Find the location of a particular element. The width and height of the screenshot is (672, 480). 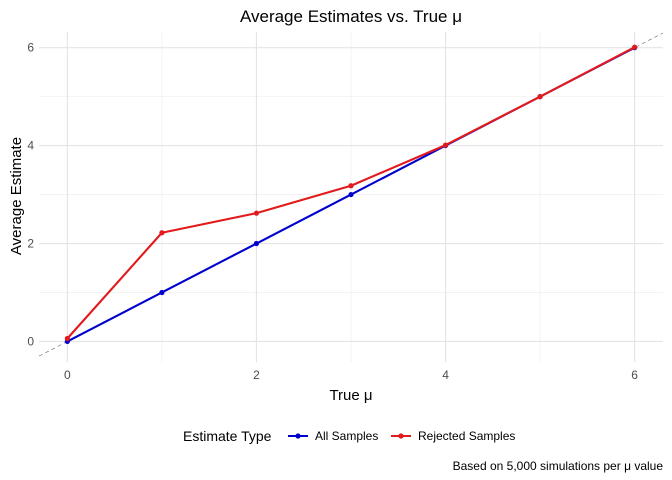

legend-item-rejected-samples: Rejected Samples is located at coordinates (453, 436).